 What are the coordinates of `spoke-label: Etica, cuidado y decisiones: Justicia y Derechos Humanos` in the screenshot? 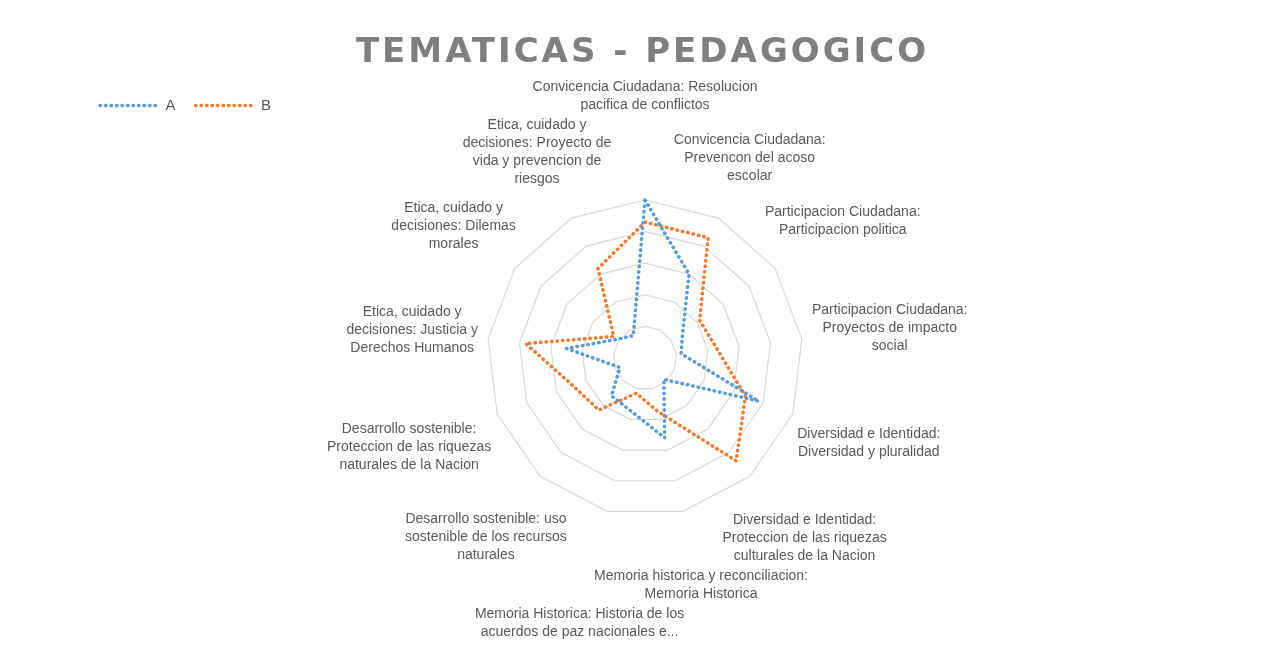 It's located at (412, 328).